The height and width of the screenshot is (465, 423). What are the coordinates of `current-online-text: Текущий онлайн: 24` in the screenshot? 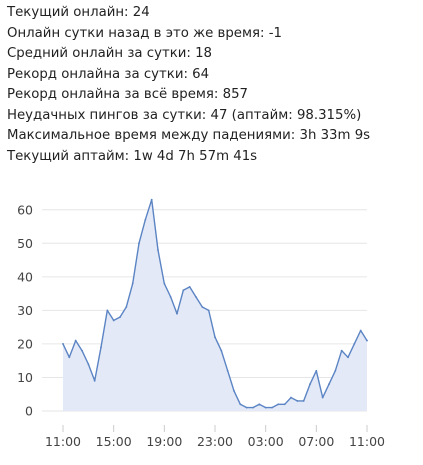 It's located at (78, 12).